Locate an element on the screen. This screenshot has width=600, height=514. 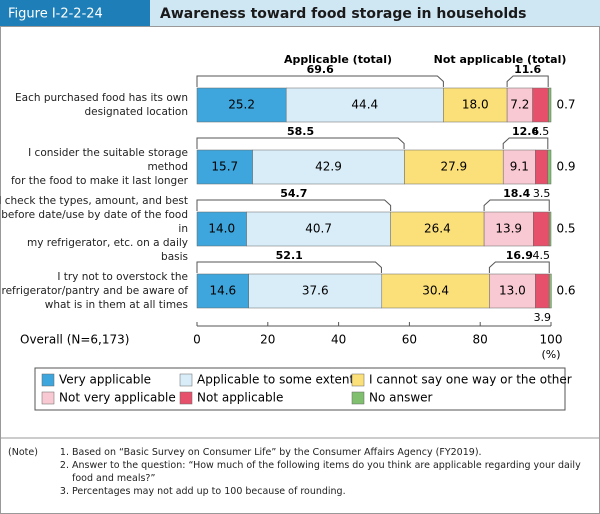
legend-label: Applicable to some extent is located at coordinates (276, 380).